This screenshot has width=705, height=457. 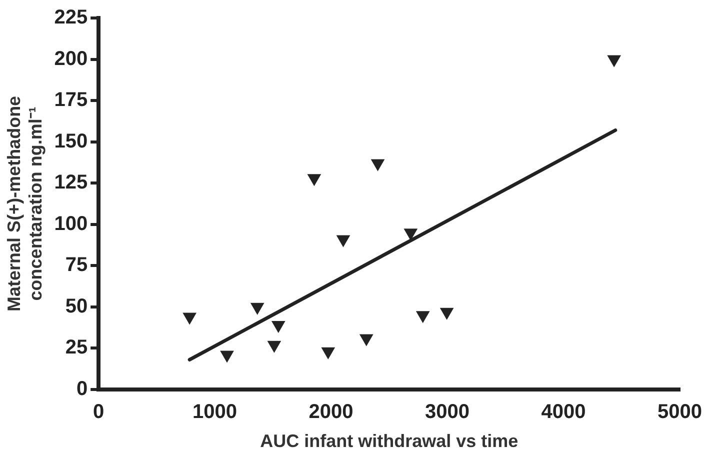 I want to click on y-tick-label: 225, so click(x=71, y=17).